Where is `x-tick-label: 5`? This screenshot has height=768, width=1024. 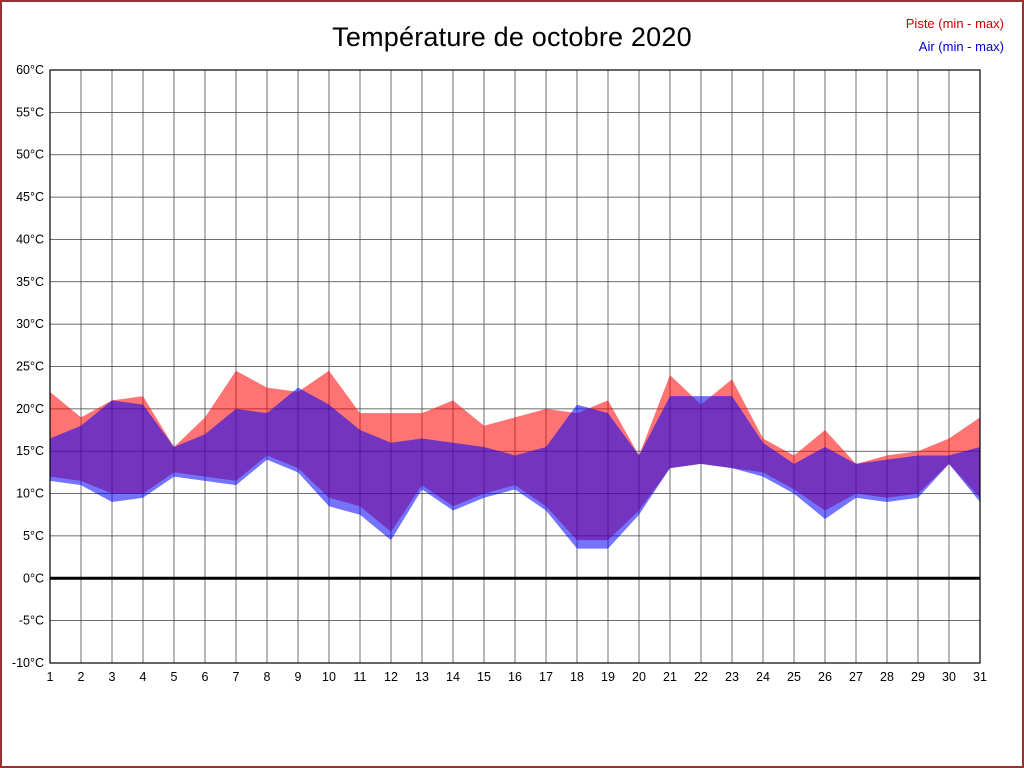 x-tick-label: 5 is located at coordinates (174, 677).